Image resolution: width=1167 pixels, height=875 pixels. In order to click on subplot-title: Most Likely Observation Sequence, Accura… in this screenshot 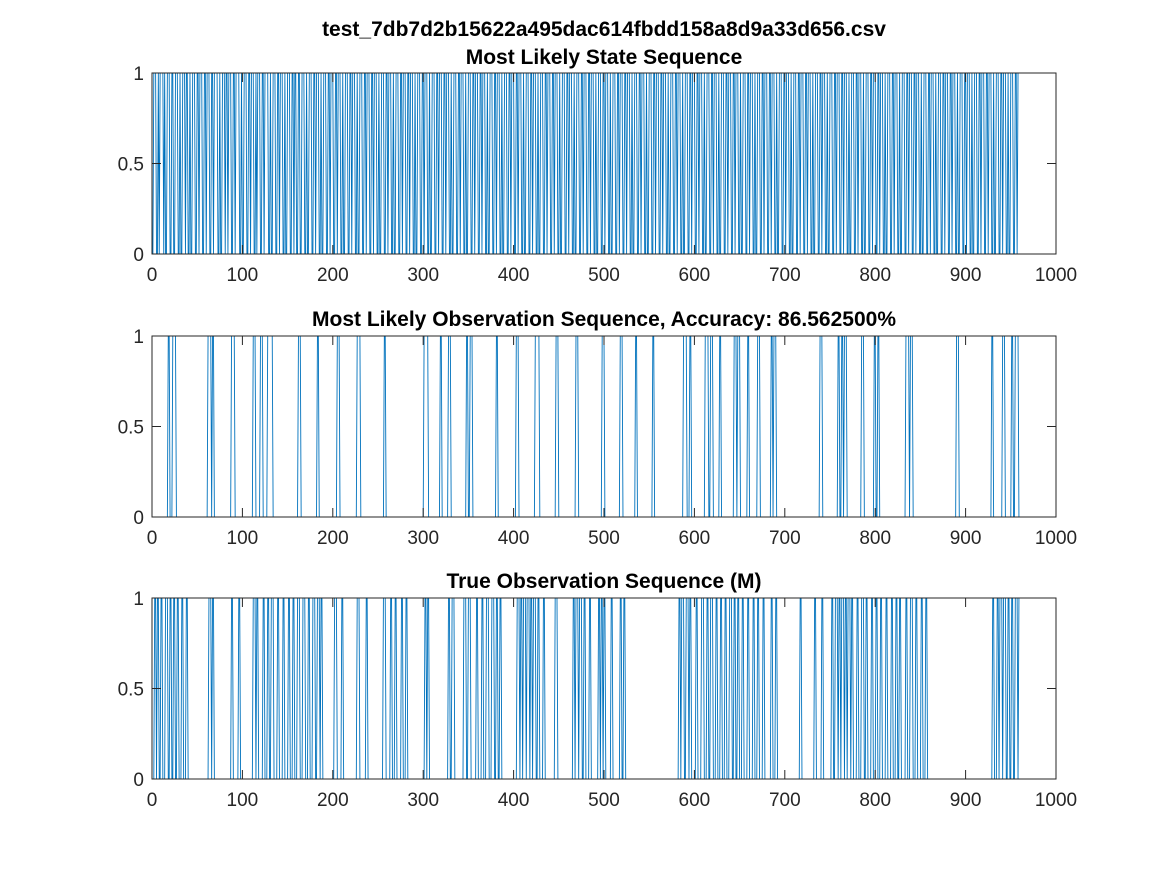, I will do `click(604, 319)`.